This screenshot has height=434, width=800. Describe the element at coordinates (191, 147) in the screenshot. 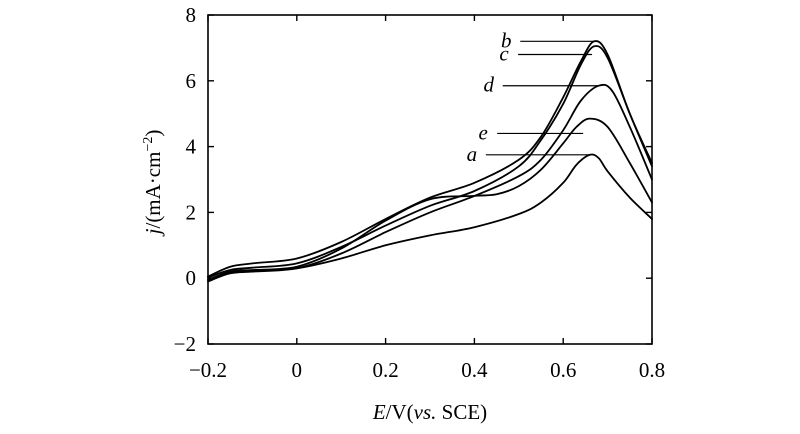

I see `y-tick-label: 4` at that location.